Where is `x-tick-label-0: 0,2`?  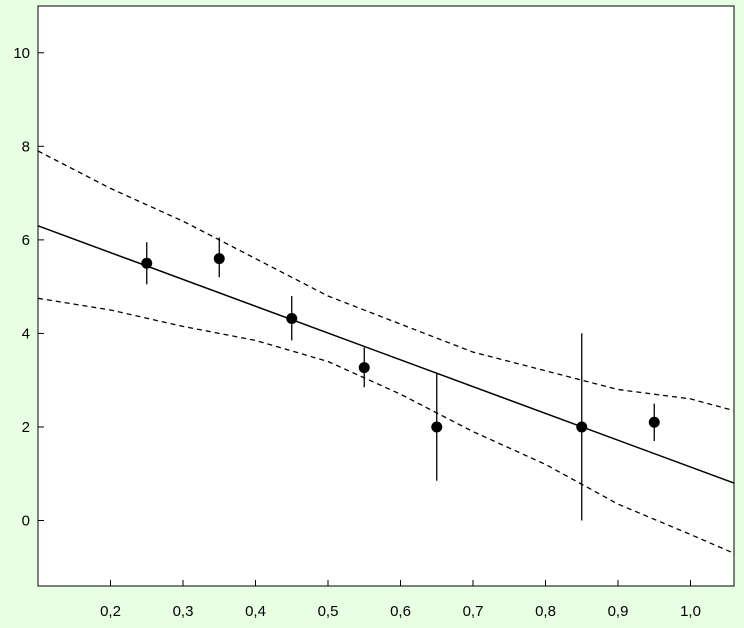
x-tick-label-0: 0,2 is located at coordinates (110, 611).